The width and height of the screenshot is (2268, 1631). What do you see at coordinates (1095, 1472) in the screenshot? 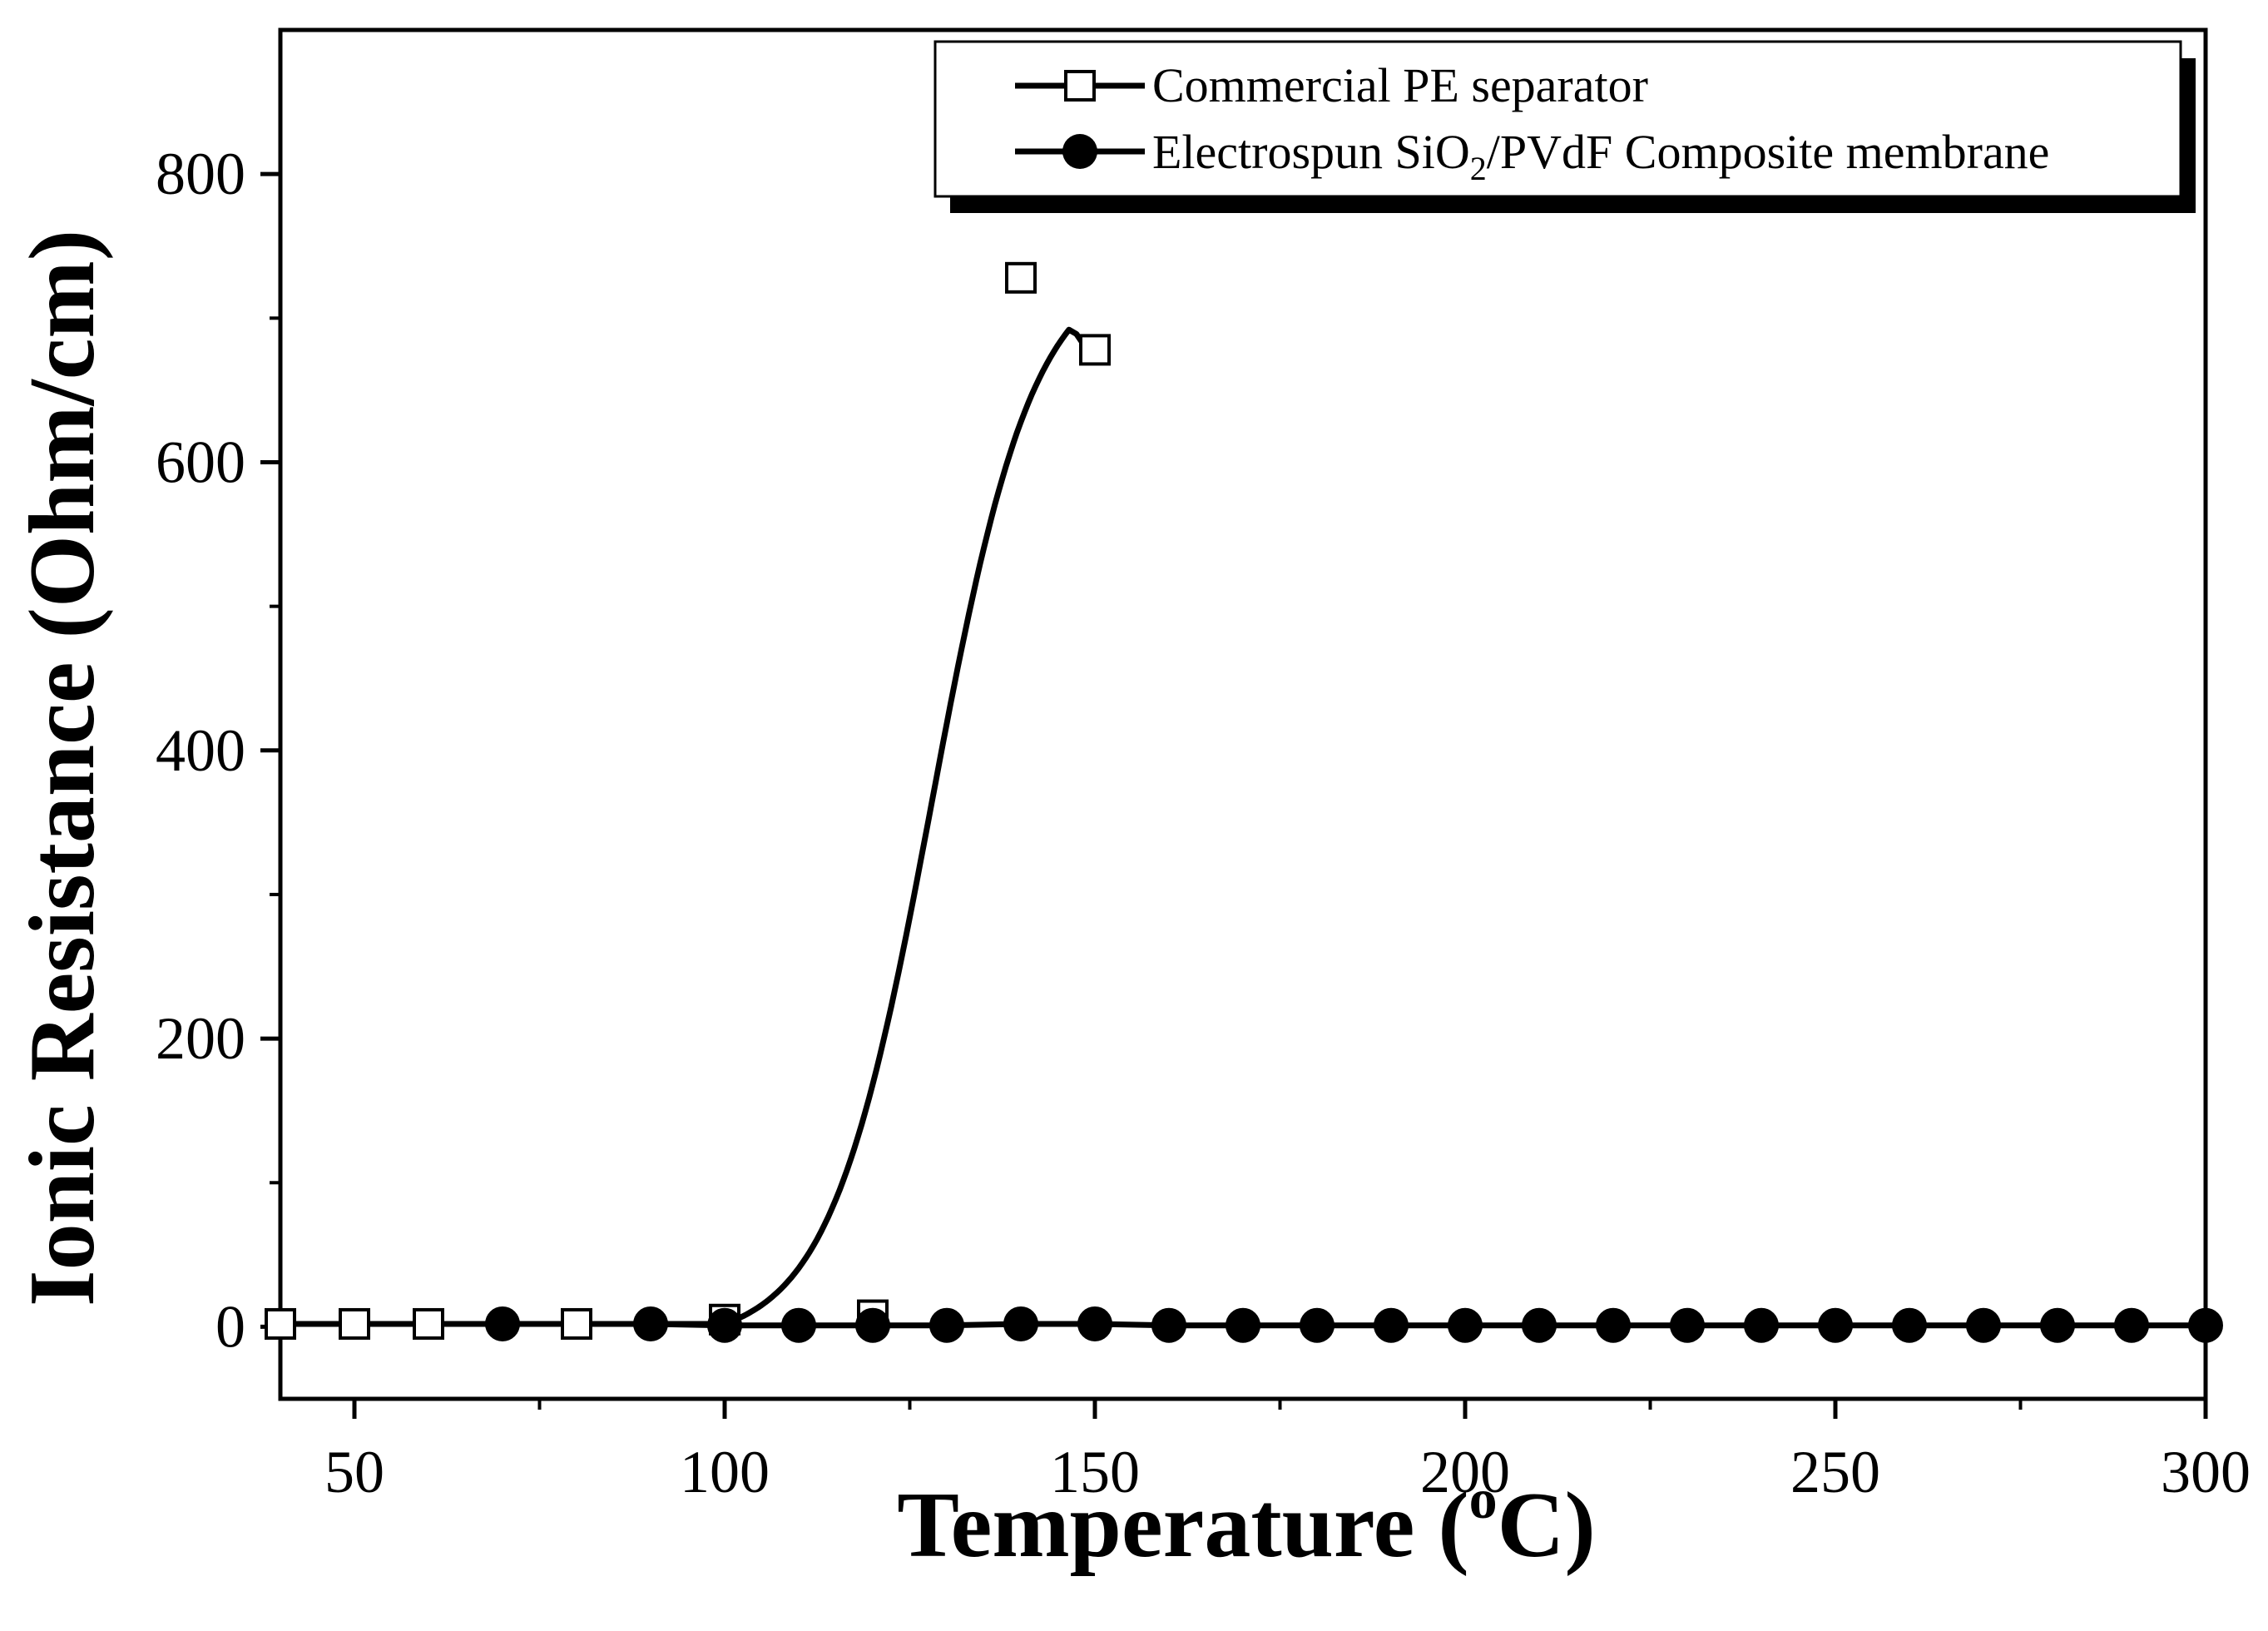
I see `x-tick-label: 150` at bounding box center [1095, 1472].